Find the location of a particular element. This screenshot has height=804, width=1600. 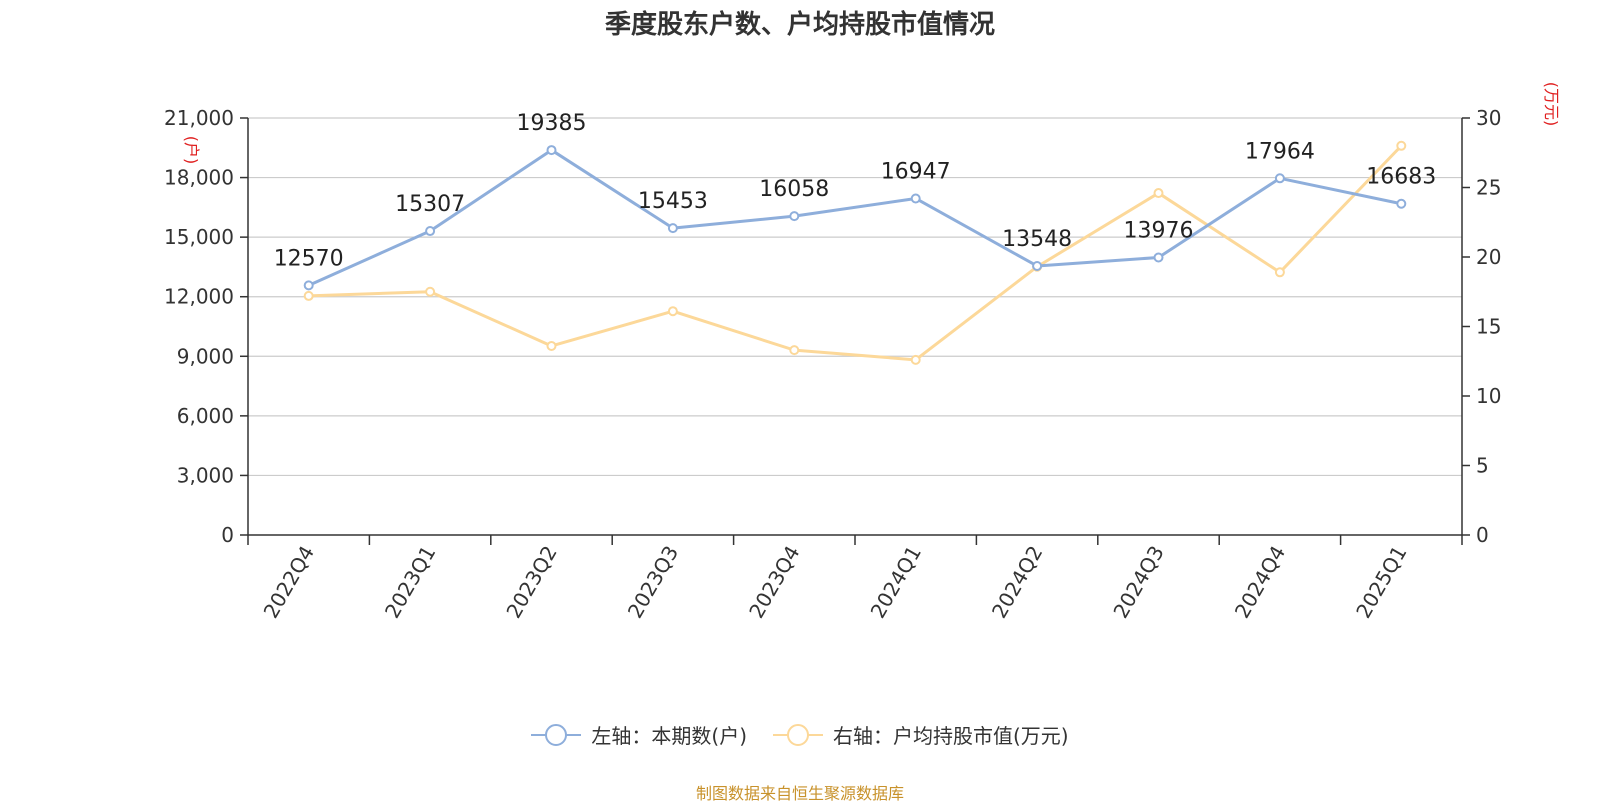

left-axis-tick-label: 3,000 is located at coordinates (205, 475).